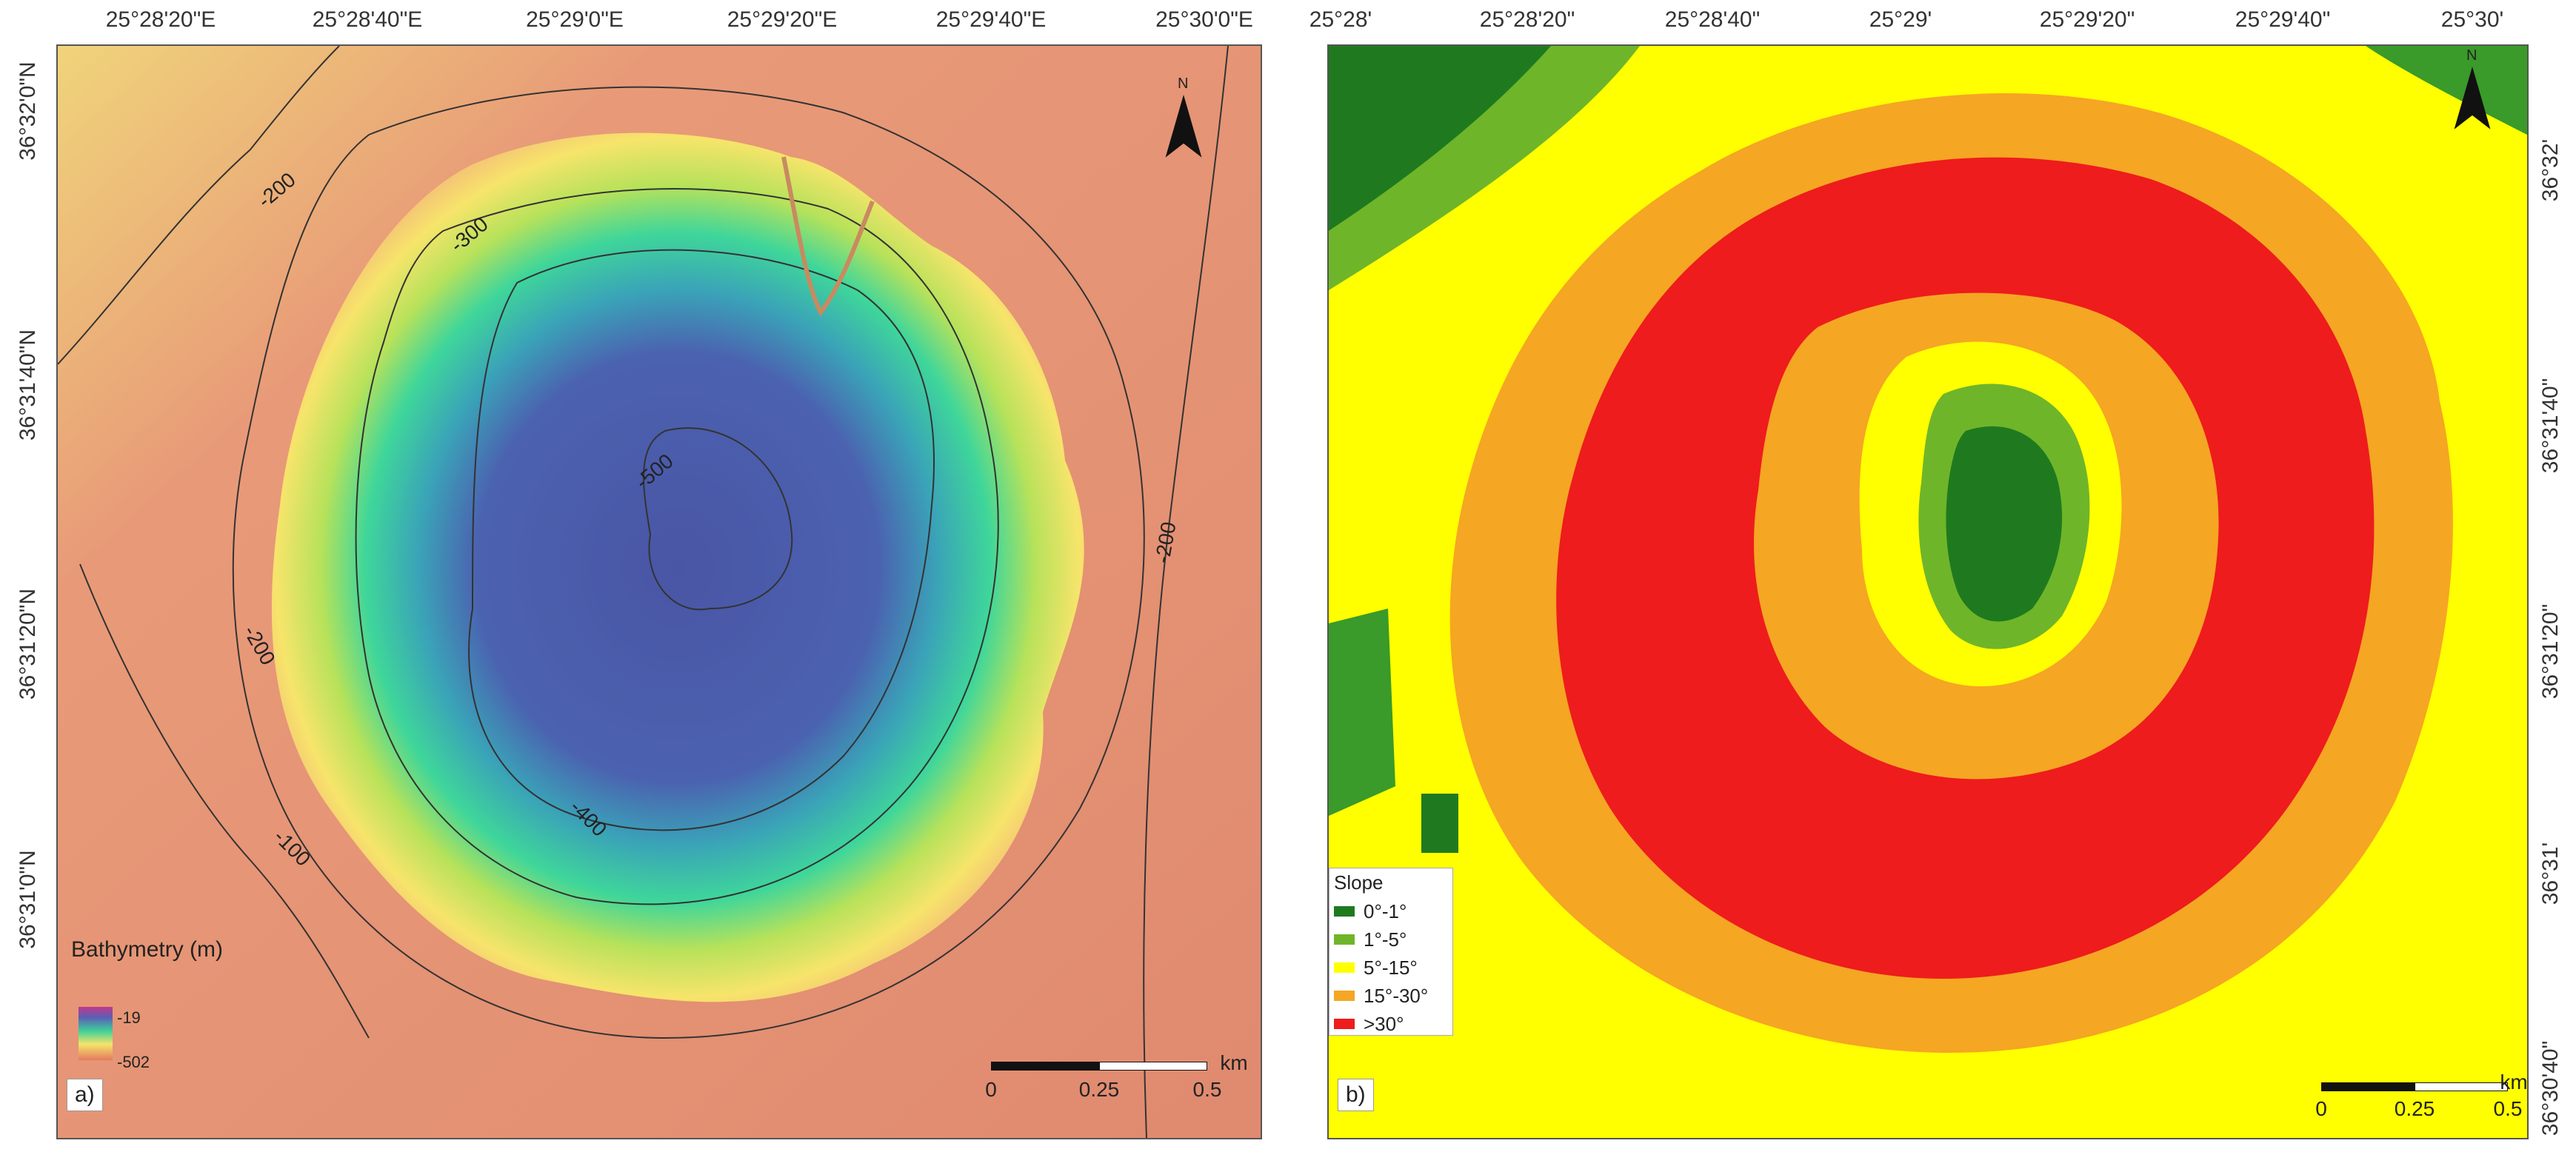 This screenshot has height=1169, width=2576. I want to click on slope-legend-title: Slope, so click(1359, 882).